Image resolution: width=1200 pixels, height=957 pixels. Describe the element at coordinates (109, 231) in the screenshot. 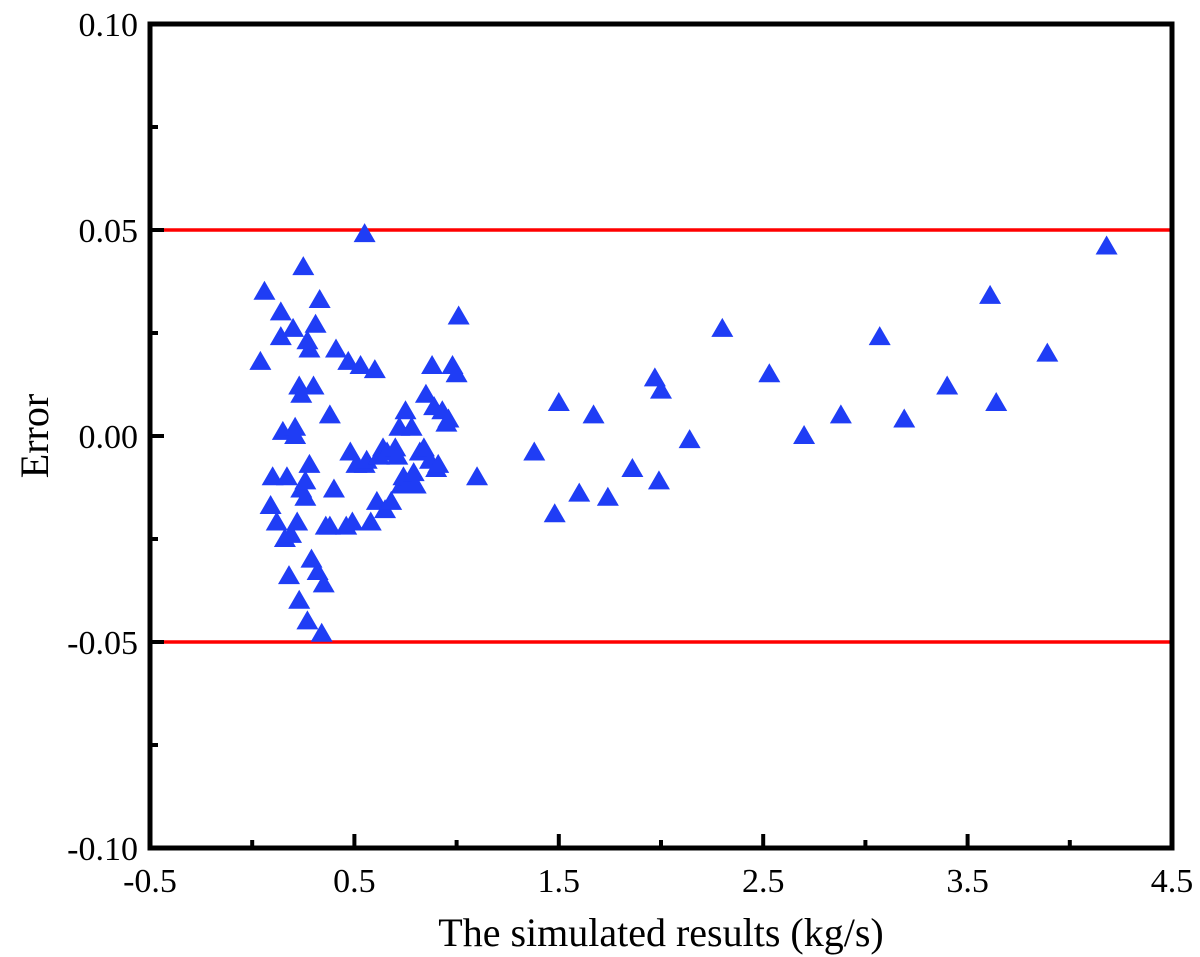

I see `y-tick-label: 0.05` at that location.